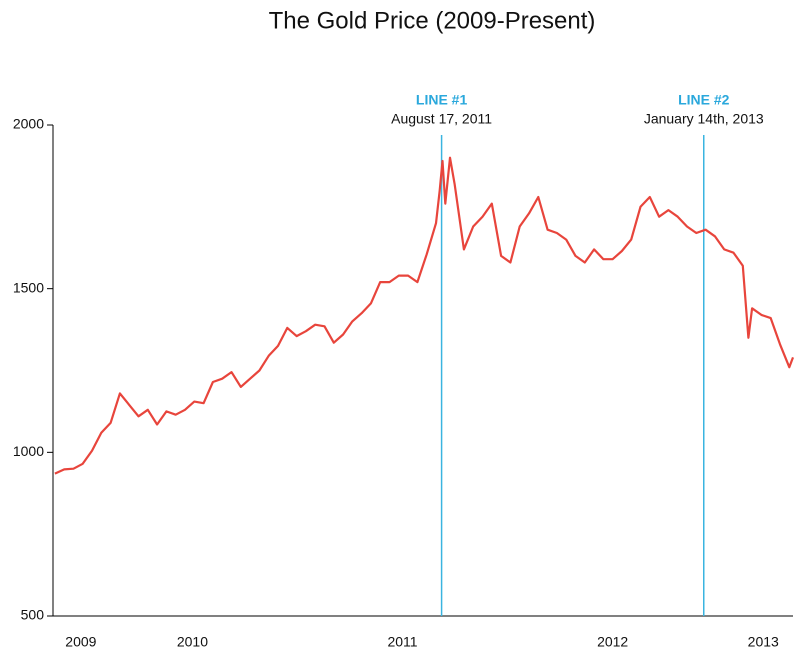 This screenshot has height=657, width=800. Describe the element at coordinates (402, 642) in the screenshot. I see `x-tick-label: 2011` at that location.